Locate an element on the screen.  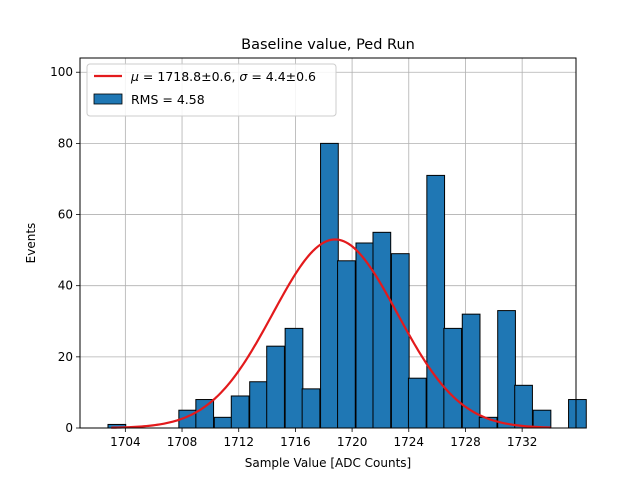
y-axis-label: Events is located at coordinates (31, 243).